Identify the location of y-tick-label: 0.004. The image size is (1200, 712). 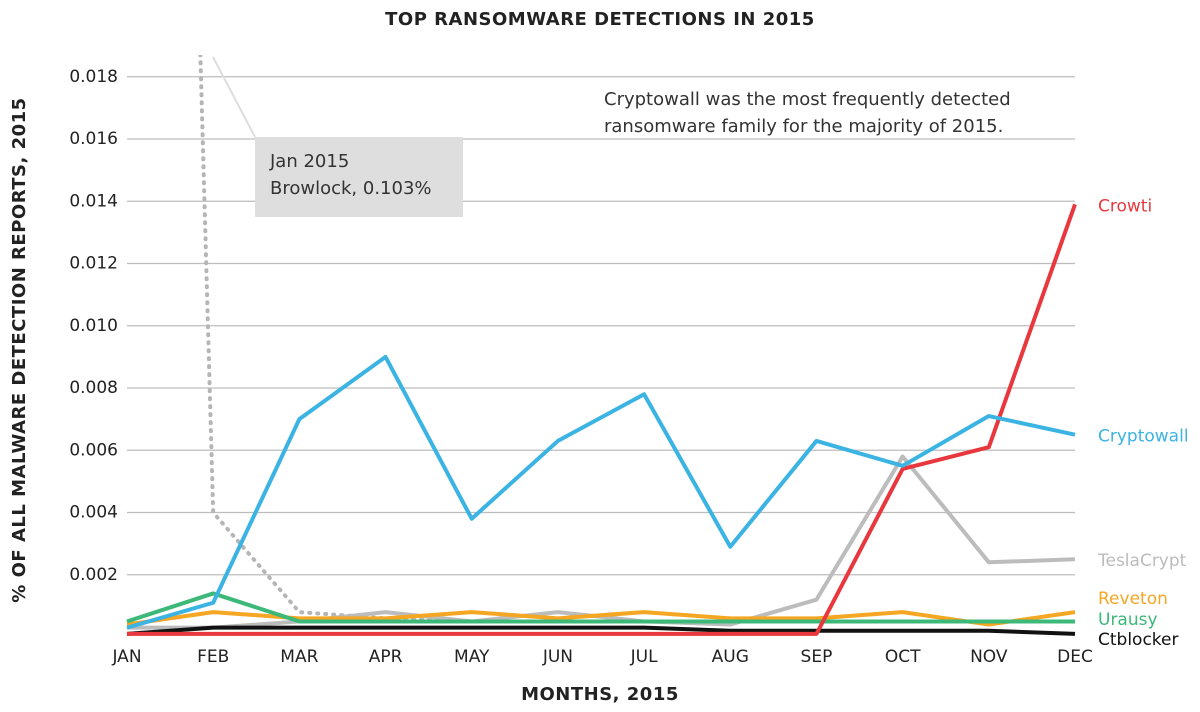
(93, 513).